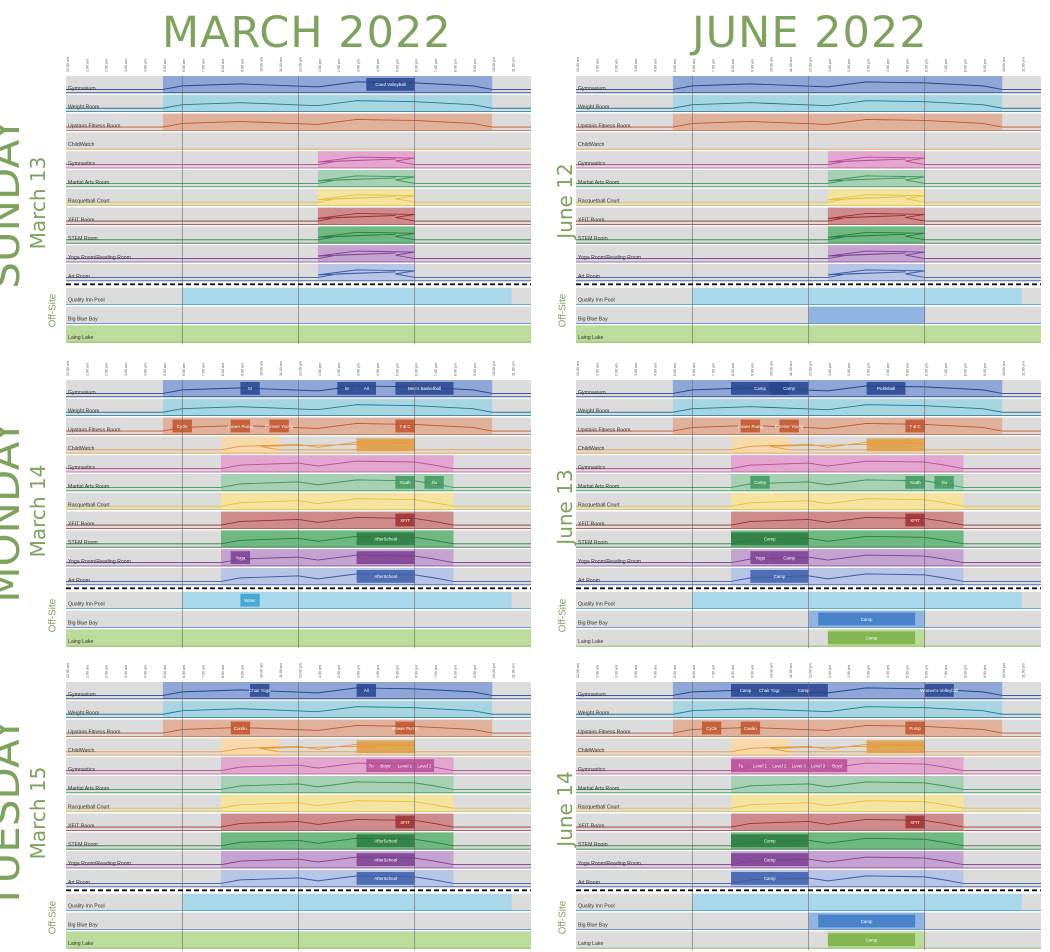 This screenshot has height=952, width=1050. Describe the element at coordinates (320, 671) in the screenshot. I see `tick-label: 1:00 pm` at that location.